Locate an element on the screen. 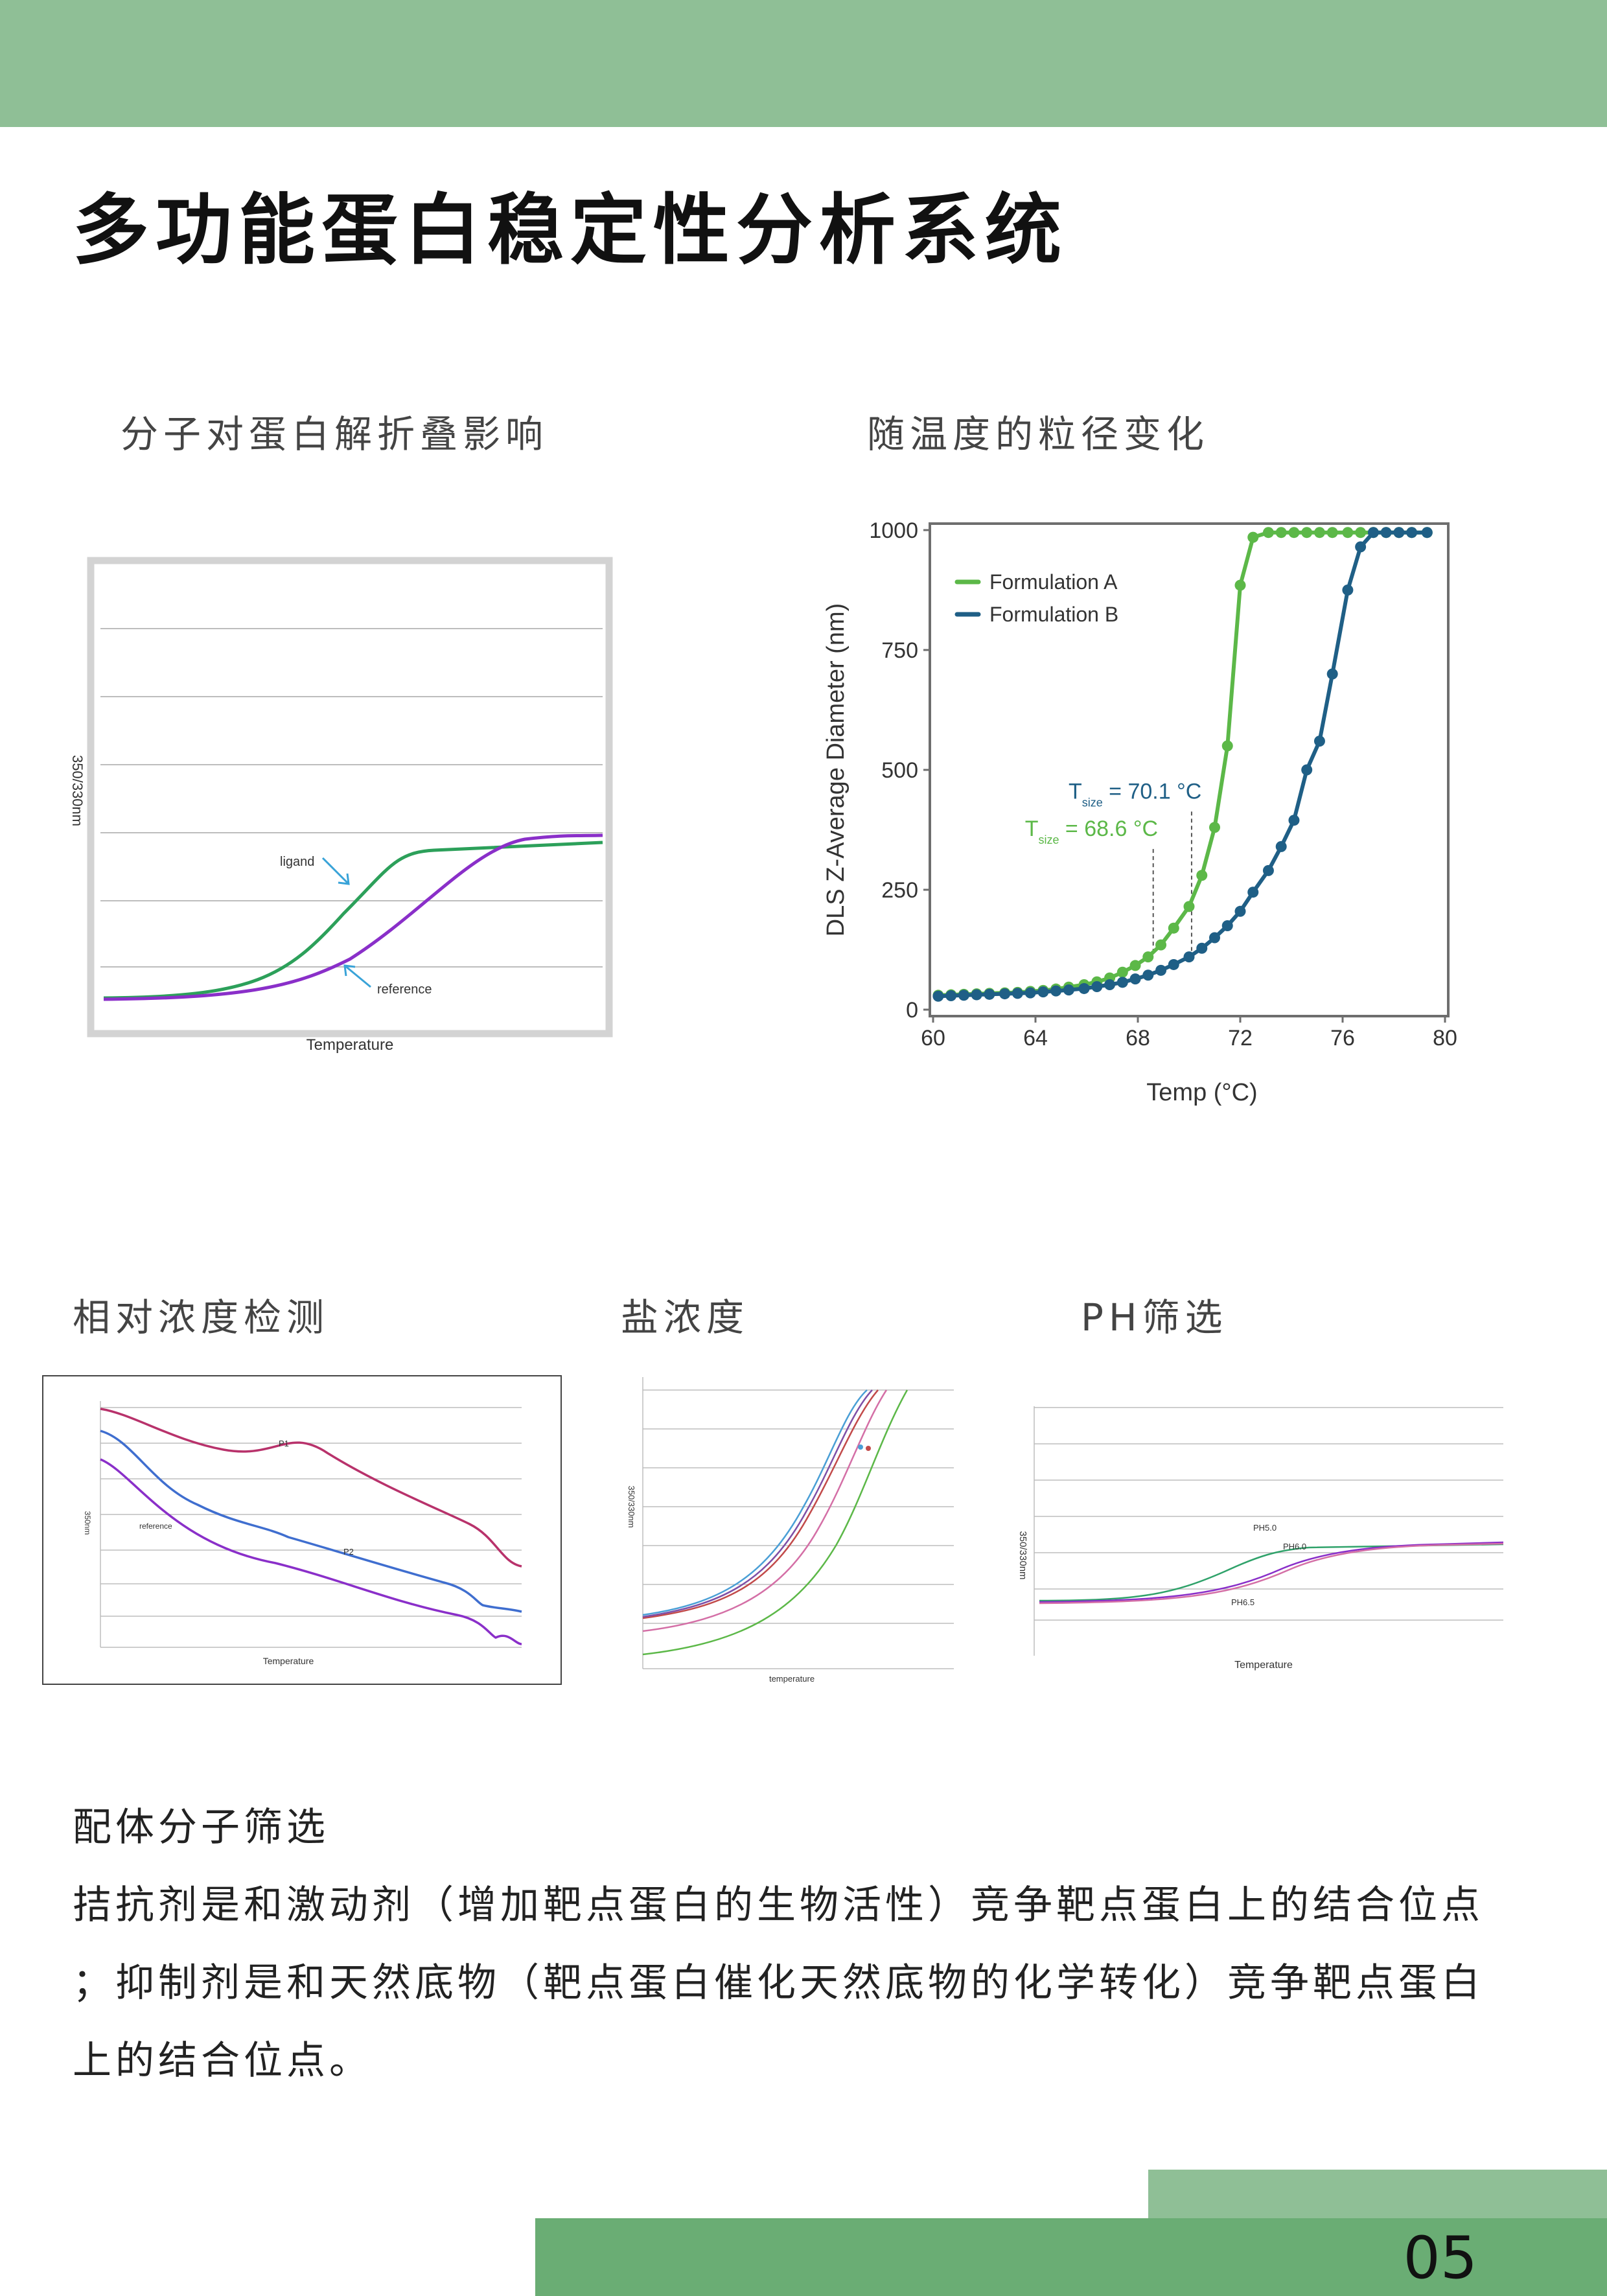 The height and width of the screenshot is (2296, 1607). p2-label: P2 is located at coordinates (348, 1552).